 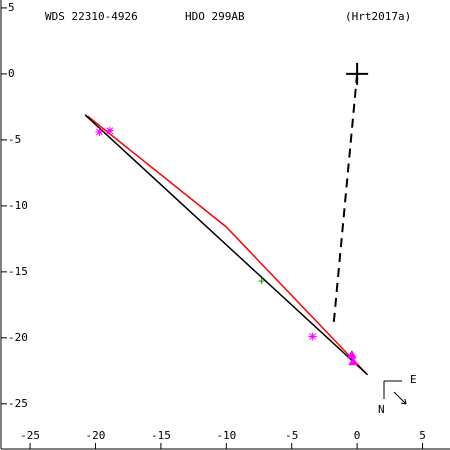 What do you see at coordinates (11, 7) in the screenshot?
I see `y-tick-label: 5` at bounding box center [11, 7].